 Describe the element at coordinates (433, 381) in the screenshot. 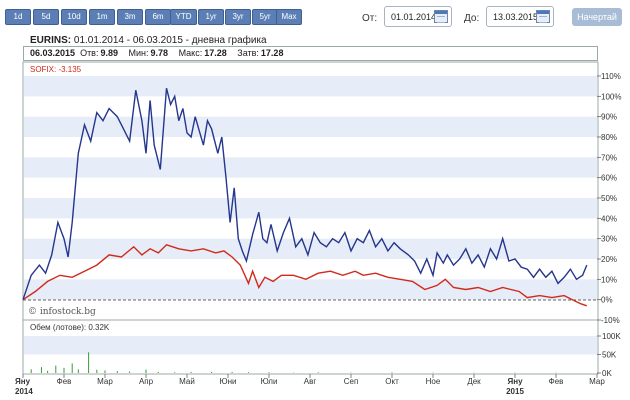

I see `x-tick-label: Ное` at that location.